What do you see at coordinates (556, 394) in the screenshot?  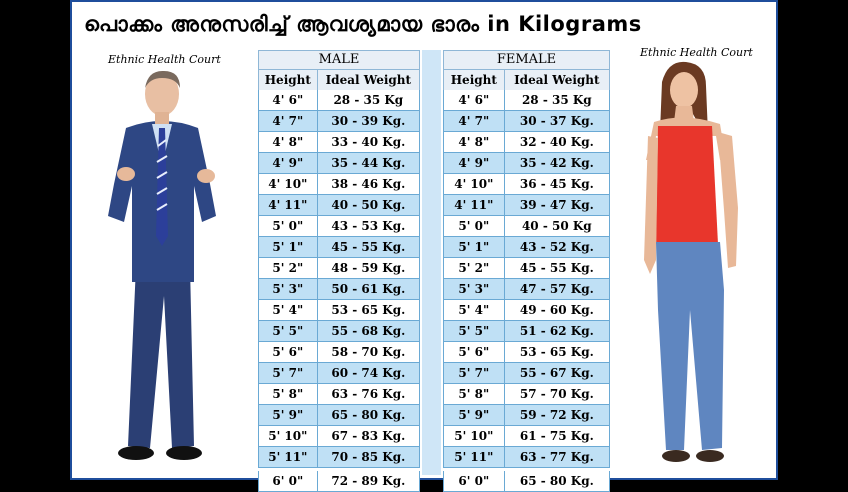 I see `weight-cell: 57 - 70 Kg.` at bounding box center [556, 394].